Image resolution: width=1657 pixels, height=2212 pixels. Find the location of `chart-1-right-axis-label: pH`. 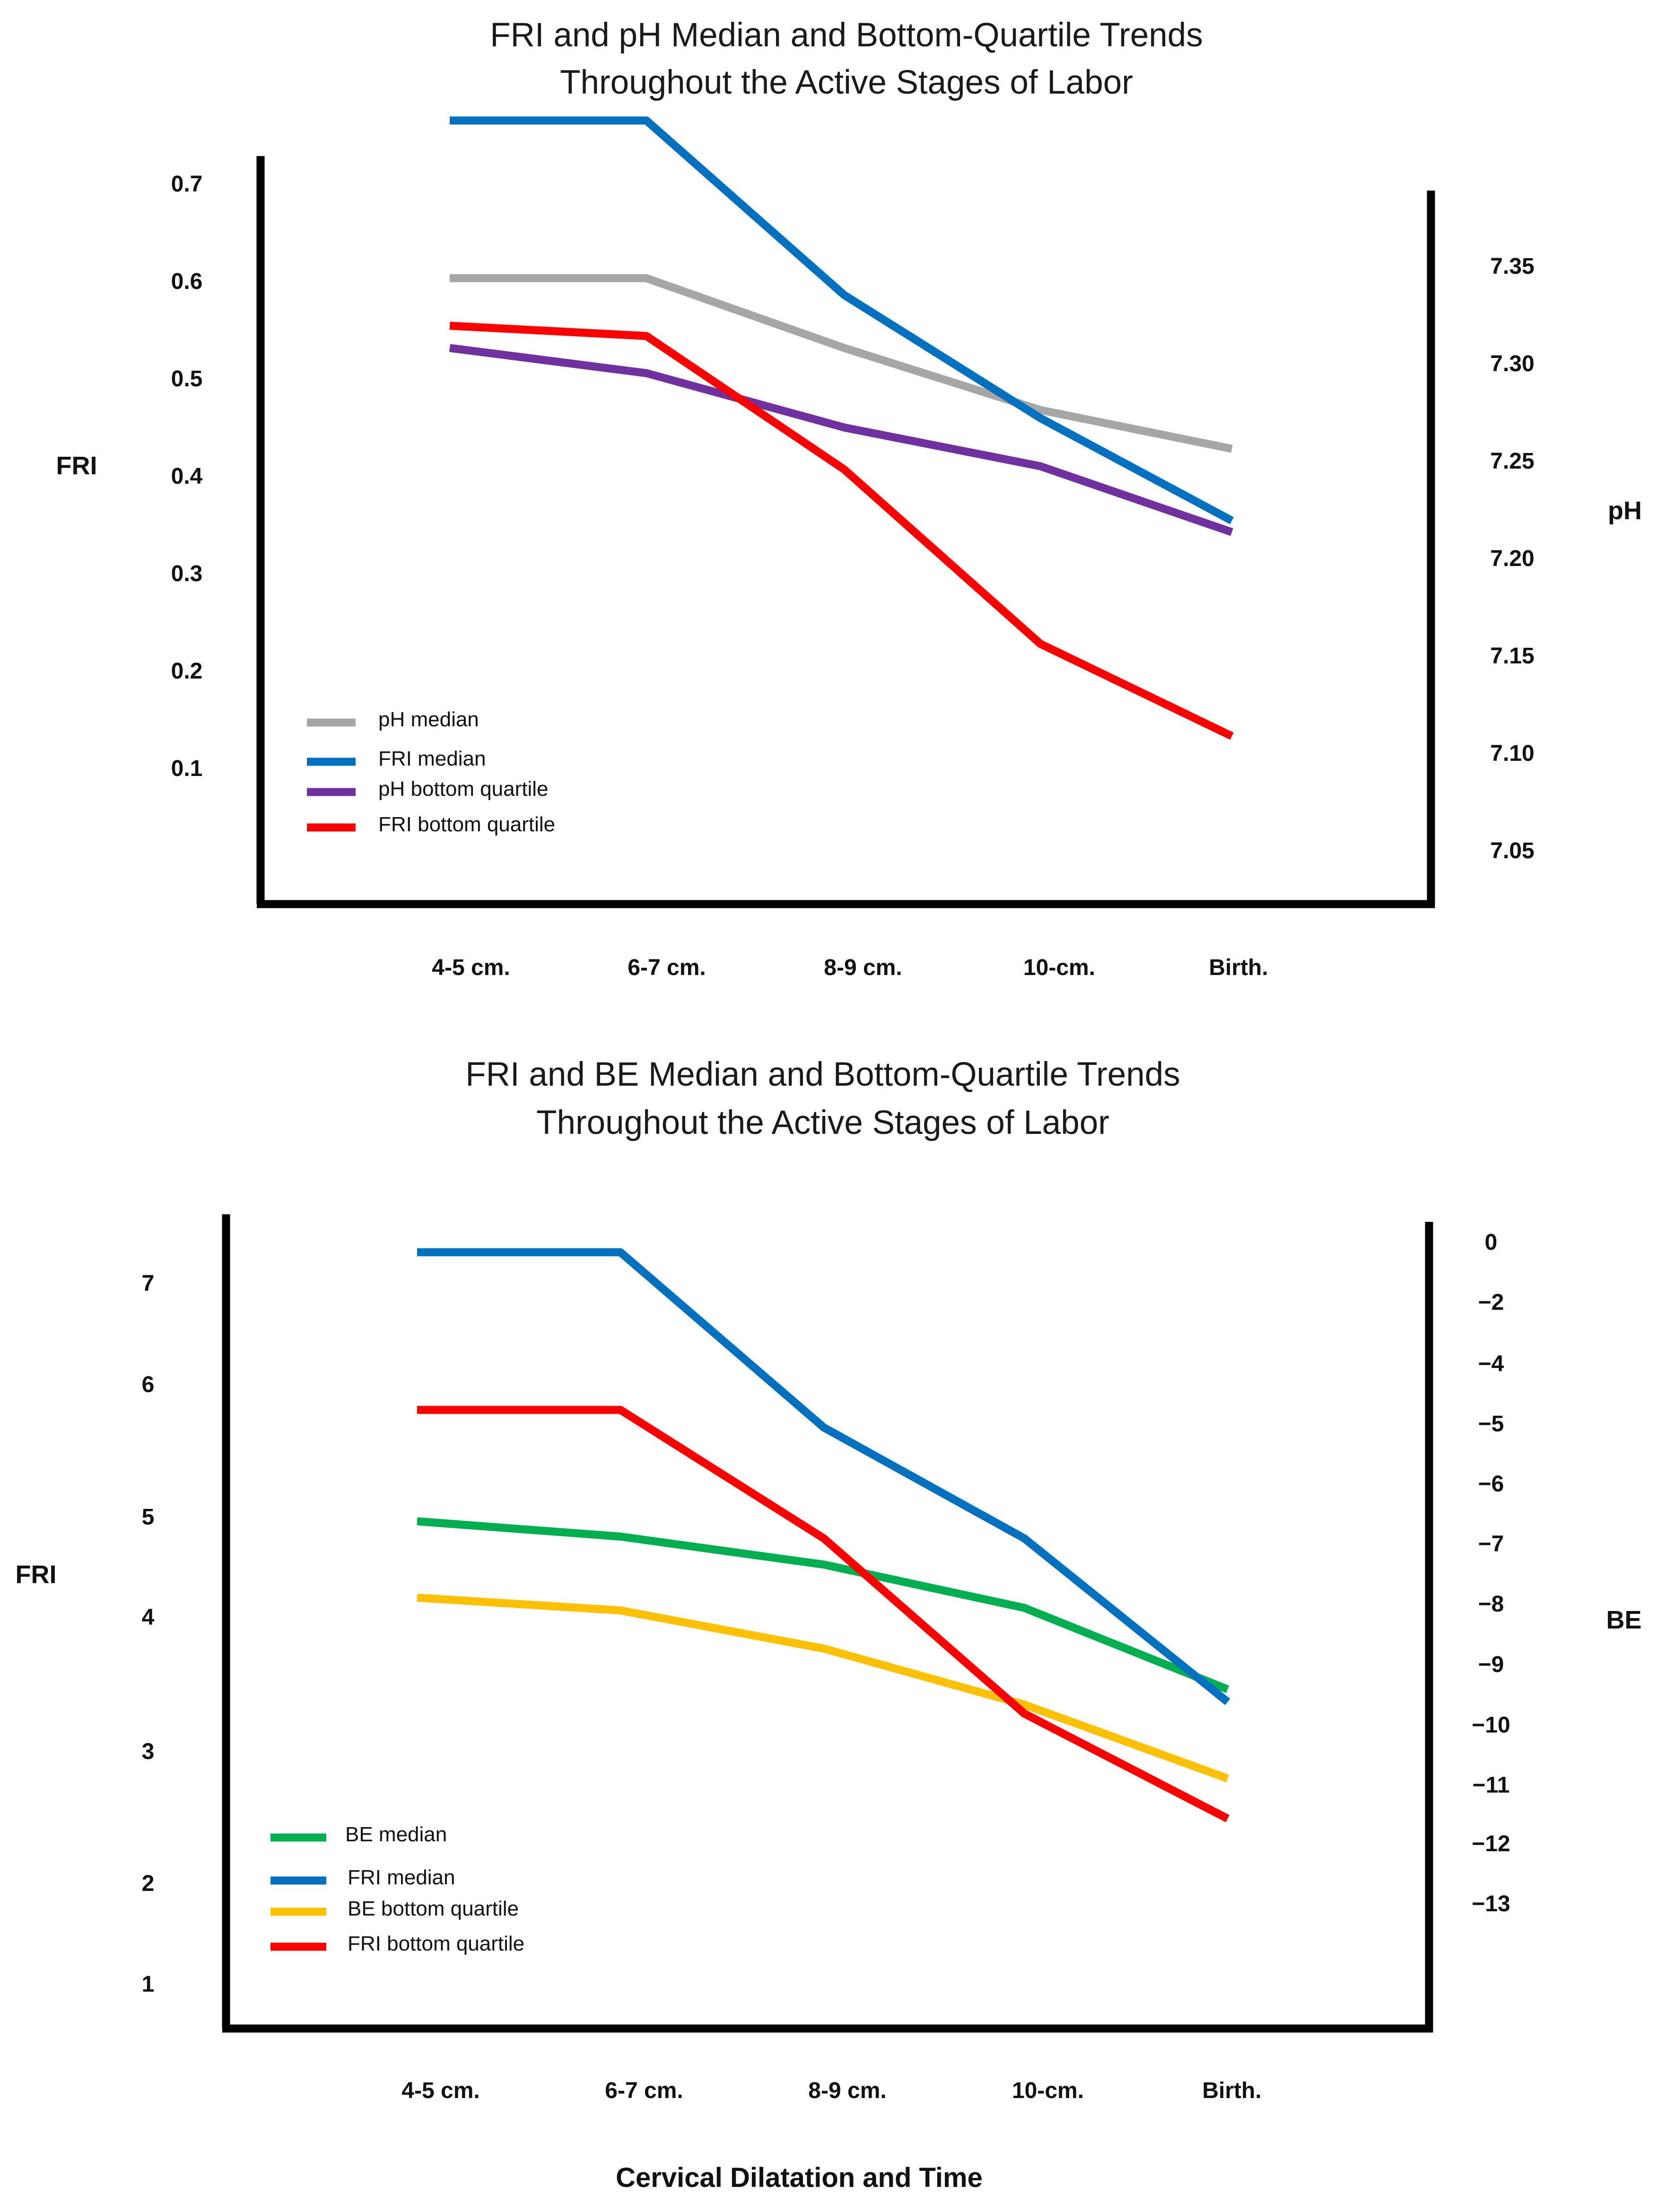

chart-1-right-axis-label: pH is located at coordinates (1625, 510).